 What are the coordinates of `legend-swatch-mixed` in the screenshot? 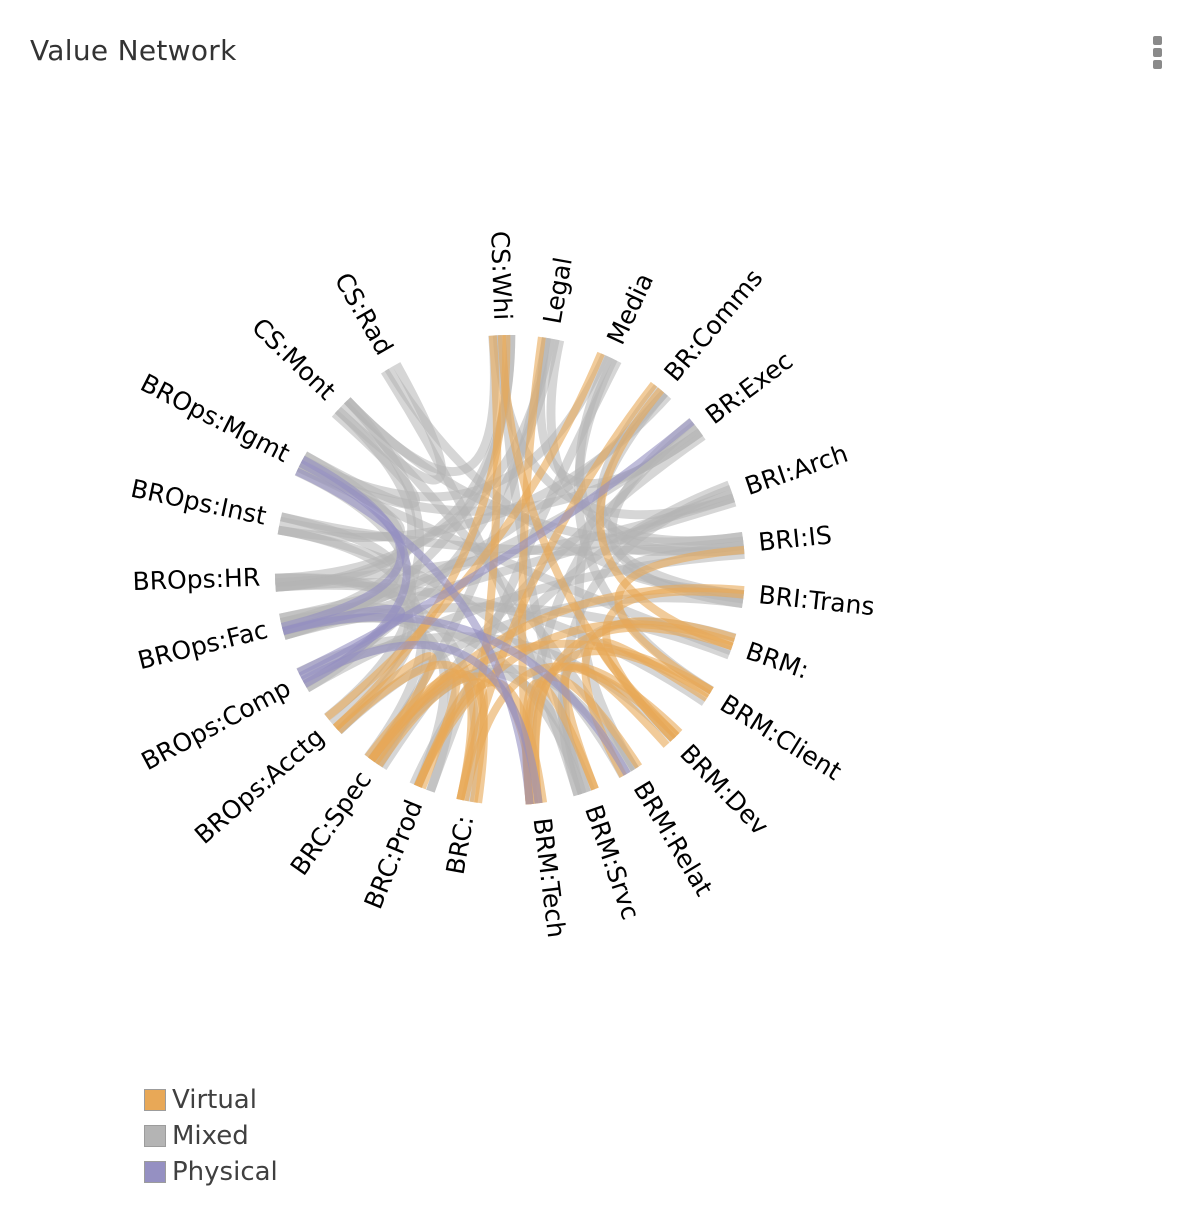 It's located at (155, 1136).